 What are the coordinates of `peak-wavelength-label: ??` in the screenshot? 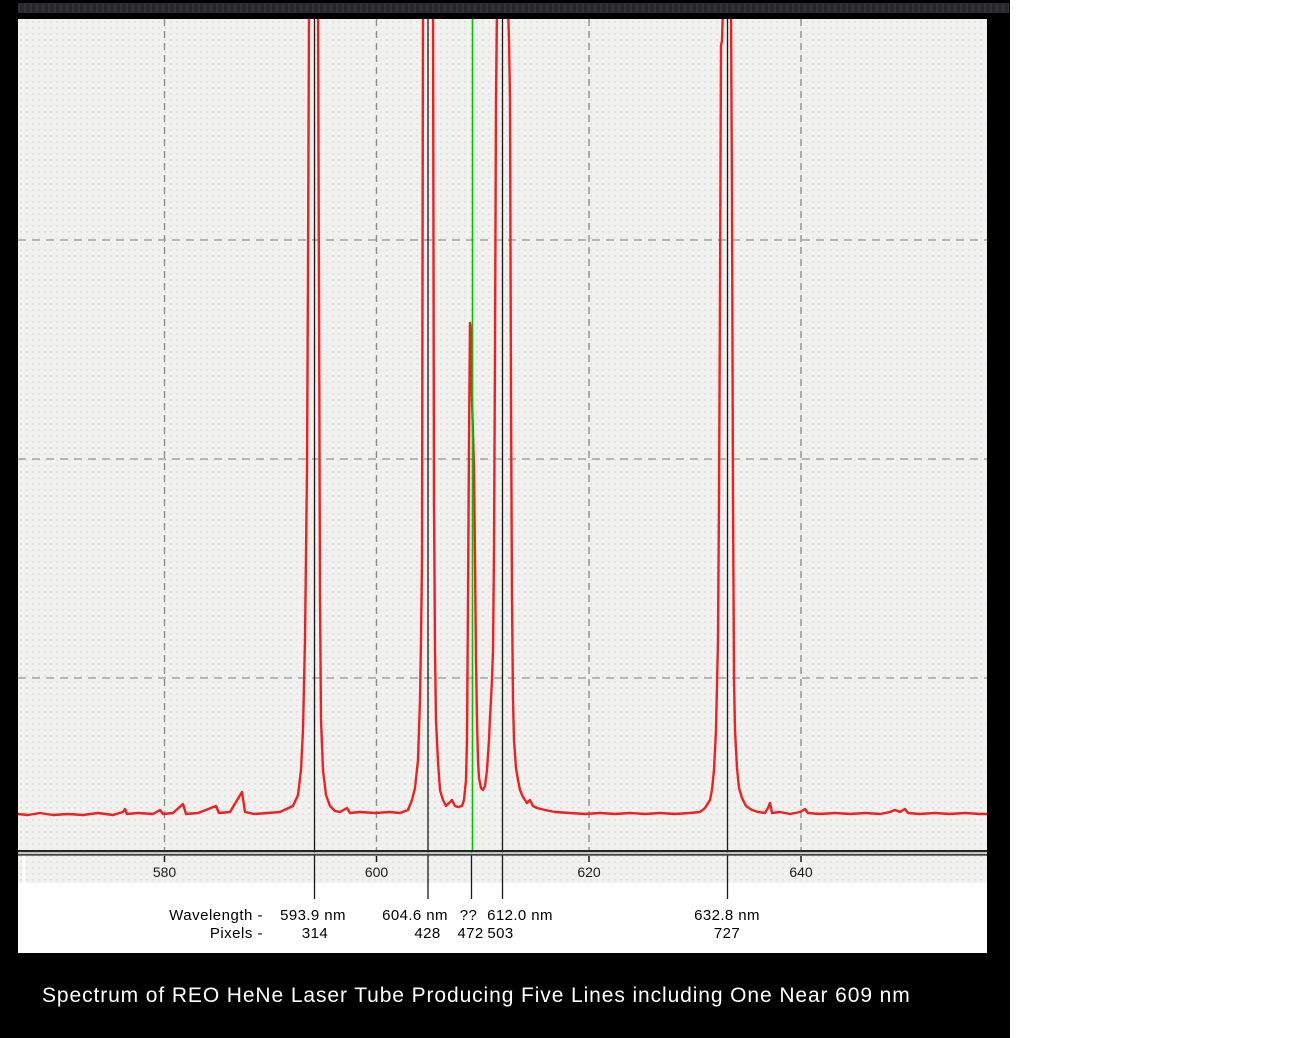 It's located at (469, 915).